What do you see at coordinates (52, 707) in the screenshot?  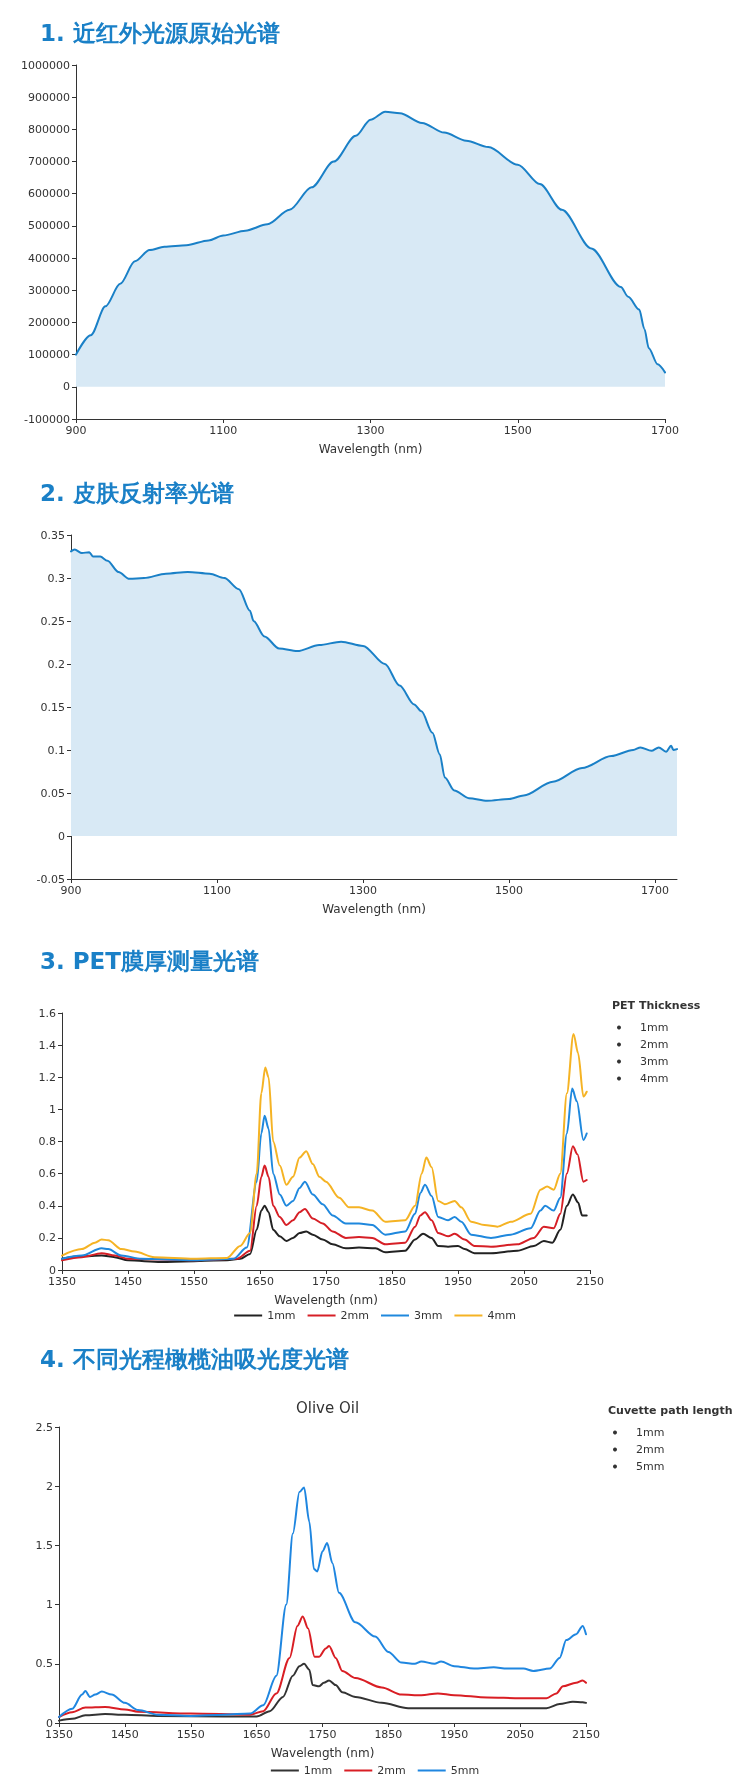 I see `y-tick-label: 0.15` at bounding box center [52, 707].